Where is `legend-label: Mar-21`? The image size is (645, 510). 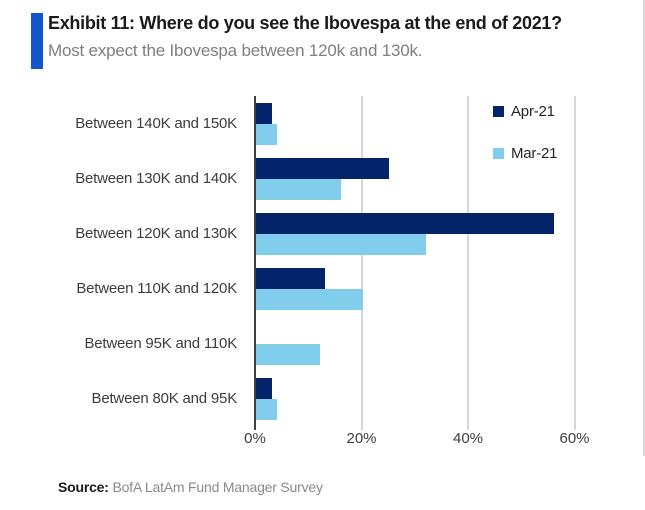
legend-label: Mar-21 is located at coordinates (534, 153).